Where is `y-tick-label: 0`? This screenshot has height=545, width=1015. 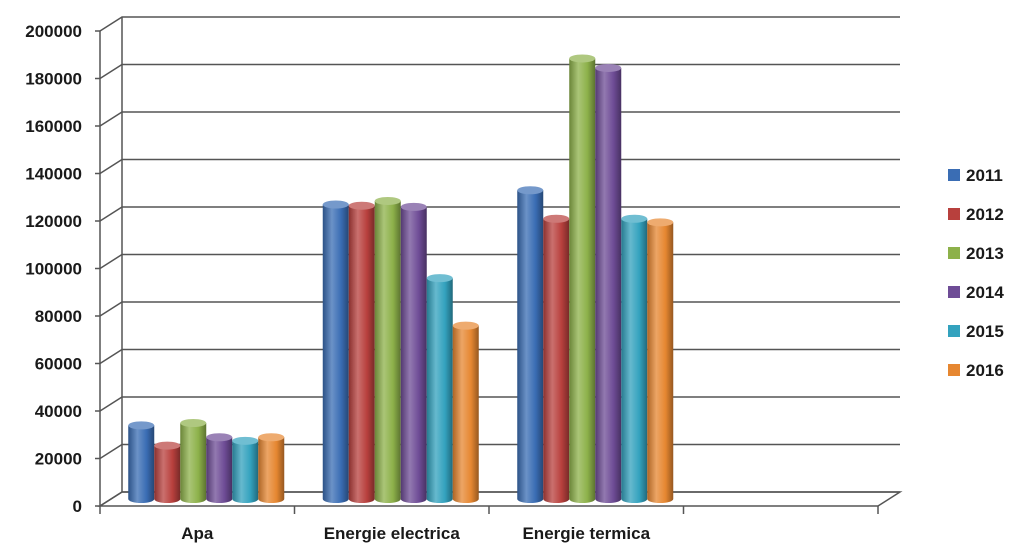
y-tick-label: 0 is located at coordinates (77, 506).